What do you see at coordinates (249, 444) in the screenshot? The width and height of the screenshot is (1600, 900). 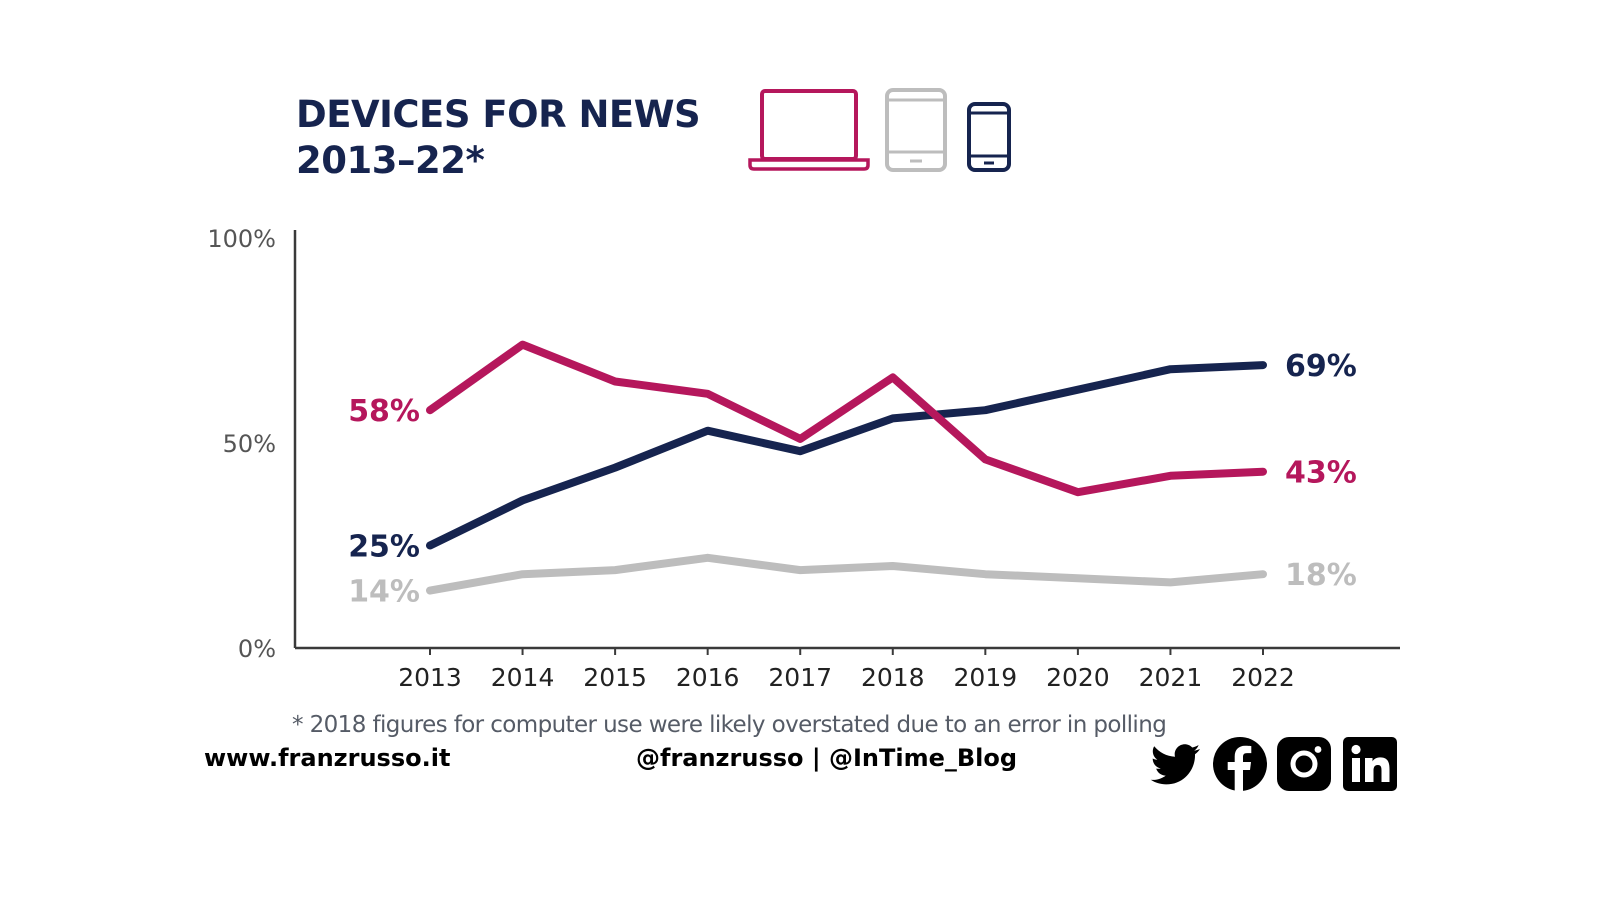 I see `y-tick-label: 50%` at bounding box center [249, 444].